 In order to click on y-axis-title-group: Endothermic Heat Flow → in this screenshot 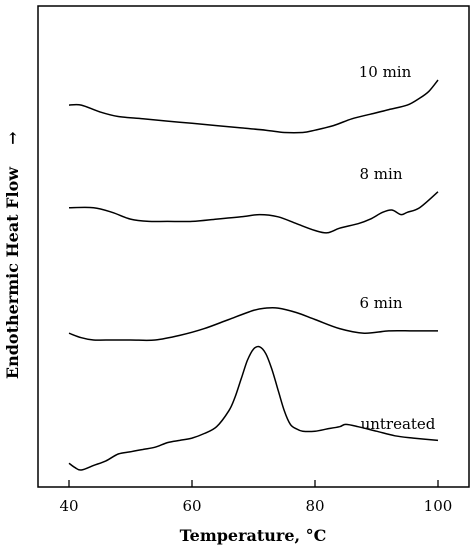, I will do `click(12, 255)`.